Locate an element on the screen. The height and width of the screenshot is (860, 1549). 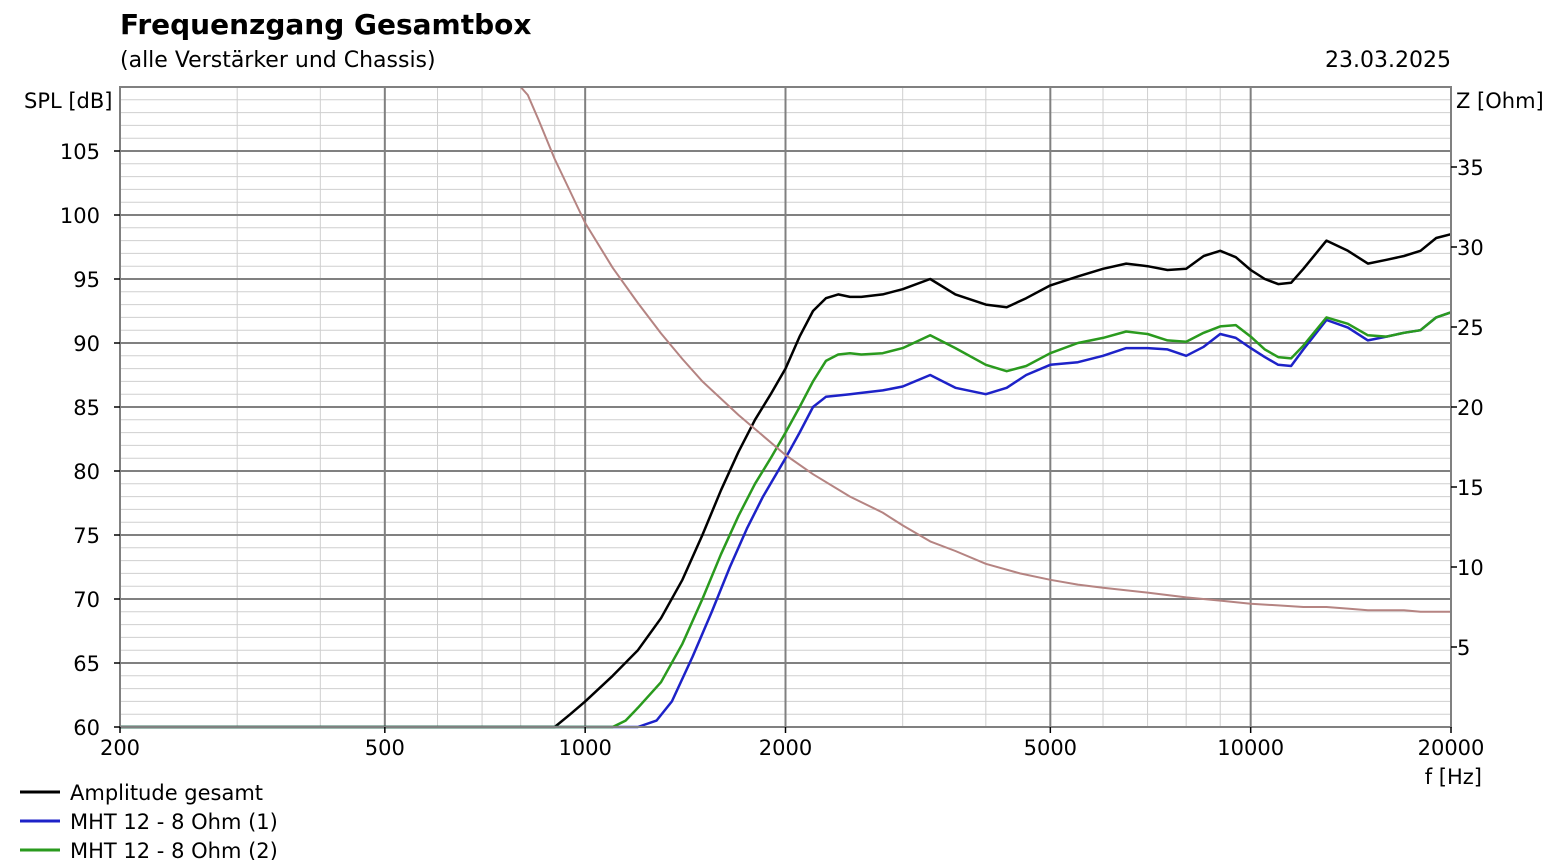
y-tick-label: 80 is located at coordinates (86, 472).